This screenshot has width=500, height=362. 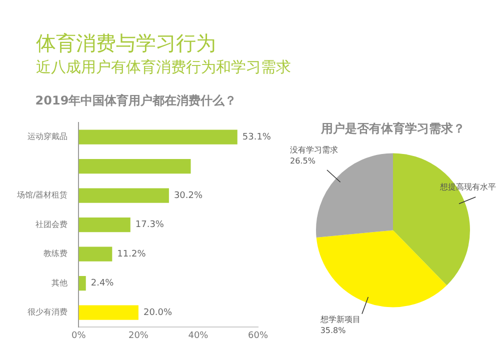 What do you see at coordinates (138, 335) in the screenshot?
I see `x-tick-label: 20%` at bounding box center [138, 335].